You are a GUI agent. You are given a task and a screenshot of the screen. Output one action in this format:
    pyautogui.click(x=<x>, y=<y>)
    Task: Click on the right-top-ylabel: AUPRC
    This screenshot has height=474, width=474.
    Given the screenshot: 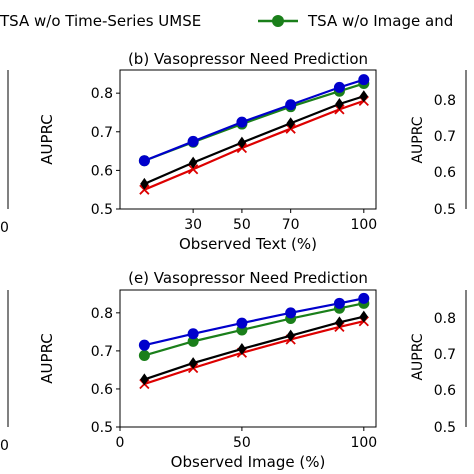 What is the action you would take?
    pyautogui.click(x=418, y=139)
    